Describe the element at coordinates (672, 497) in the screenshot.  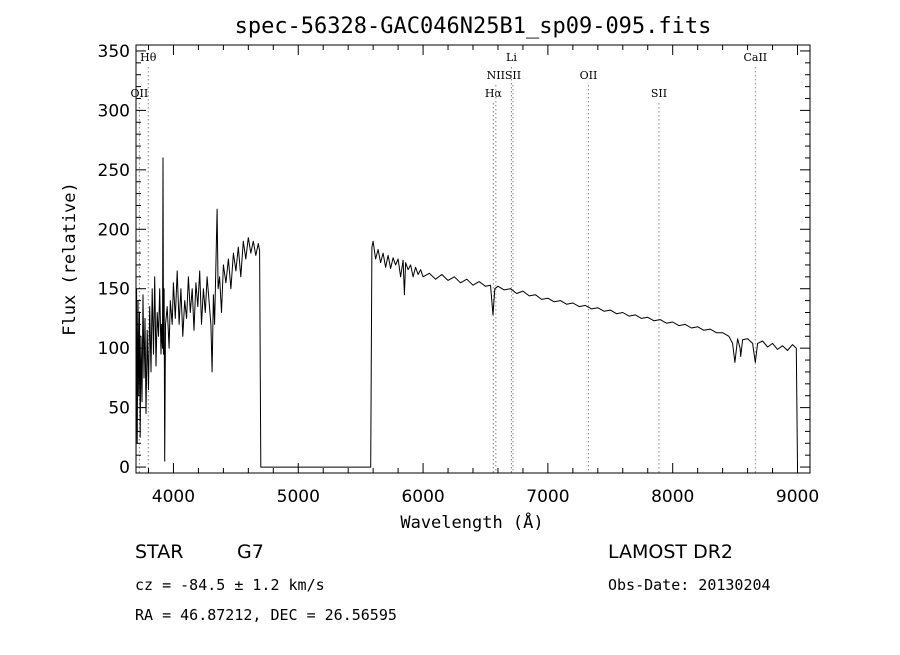
I see `x-tick-label-8000: 8000` at that location.